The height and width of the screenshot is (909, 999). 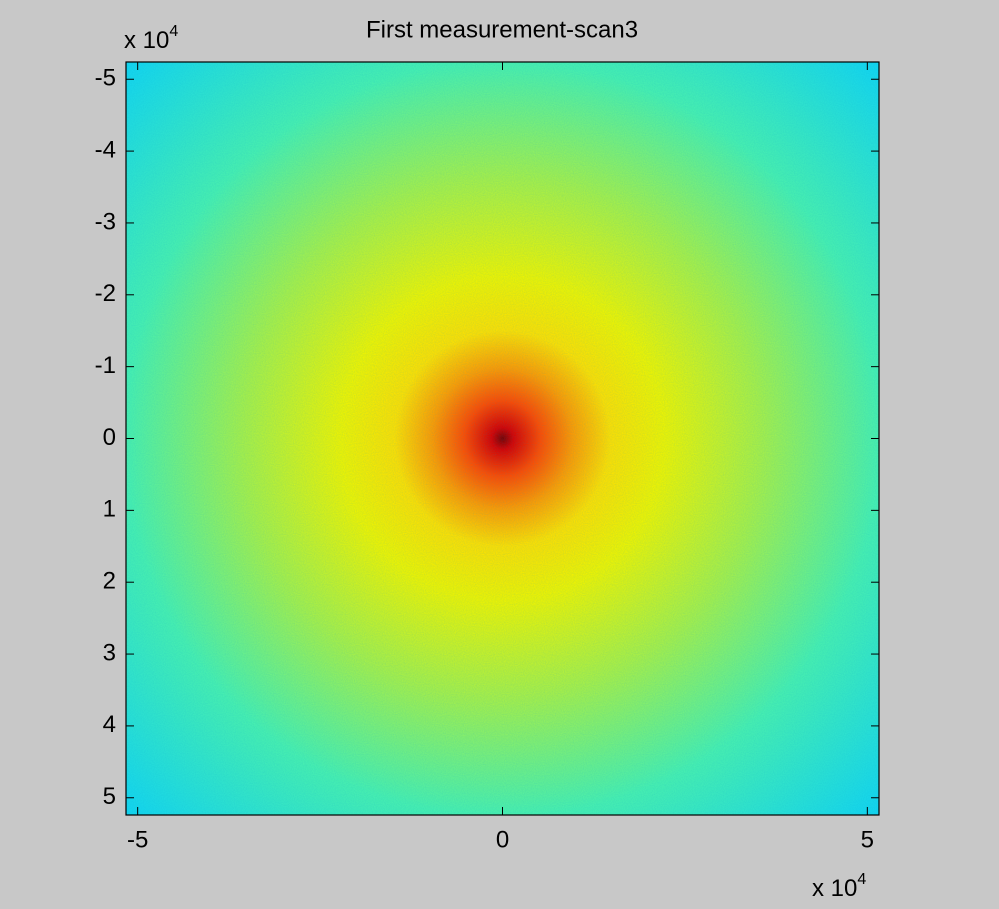 I want to click on y-multiplier: x 104, so click(x=151, y=38).